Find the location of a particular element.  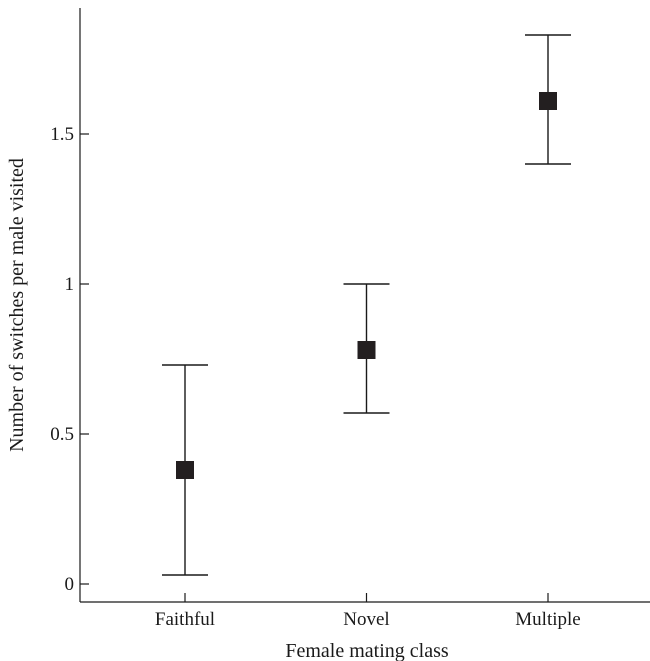

y-tick-label: 0.5 is located at coordinates (62, 434).